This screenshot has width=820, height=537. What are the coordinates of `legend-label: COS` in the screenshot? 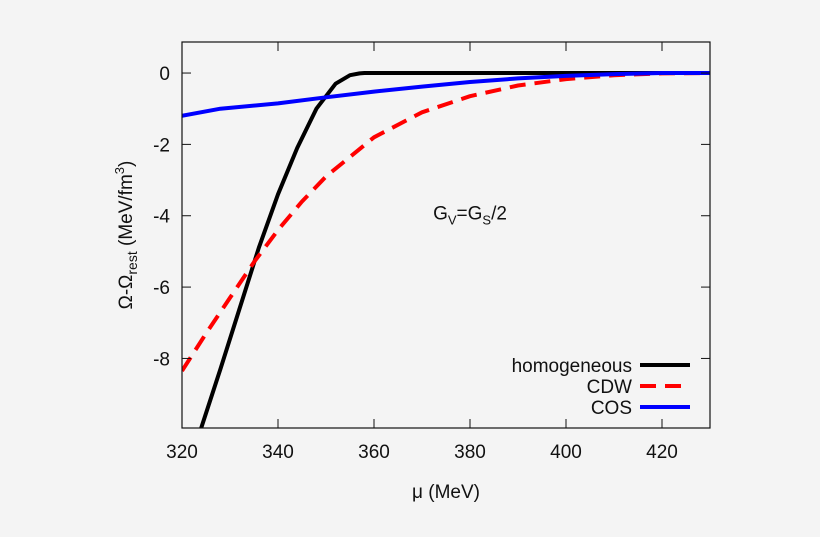 It's located at (611, 408).